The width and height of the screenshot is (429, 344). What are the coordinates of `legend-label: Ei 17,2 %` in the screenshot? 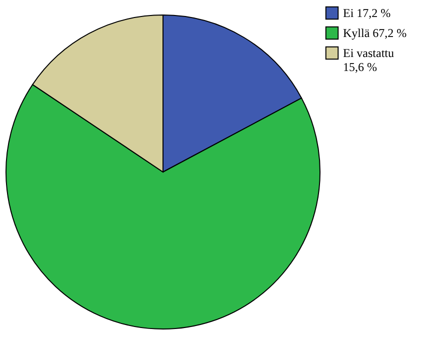 It's located at (367, 13).